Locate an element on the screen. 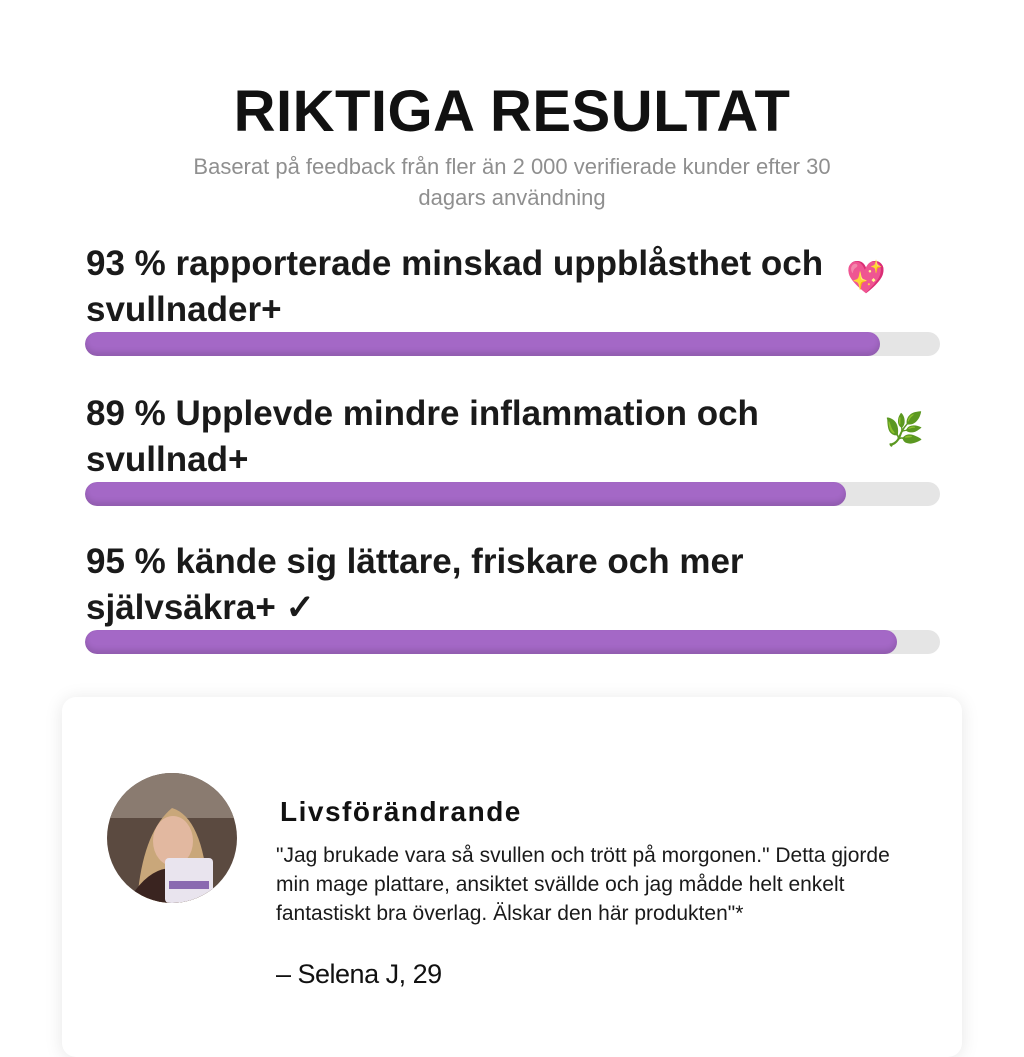  stat-icon: 🌿 is located at coordinates (904, 429).